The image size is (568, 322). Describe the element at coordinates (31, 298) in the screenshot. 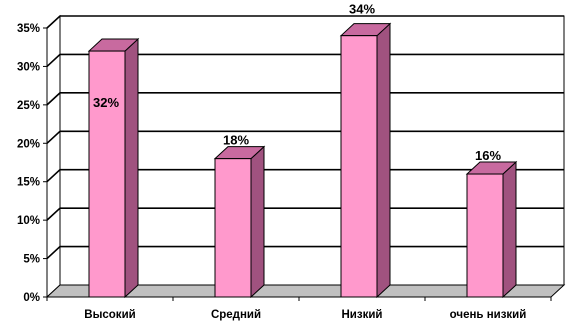

I see `y-tick-label: 0%` at that location.